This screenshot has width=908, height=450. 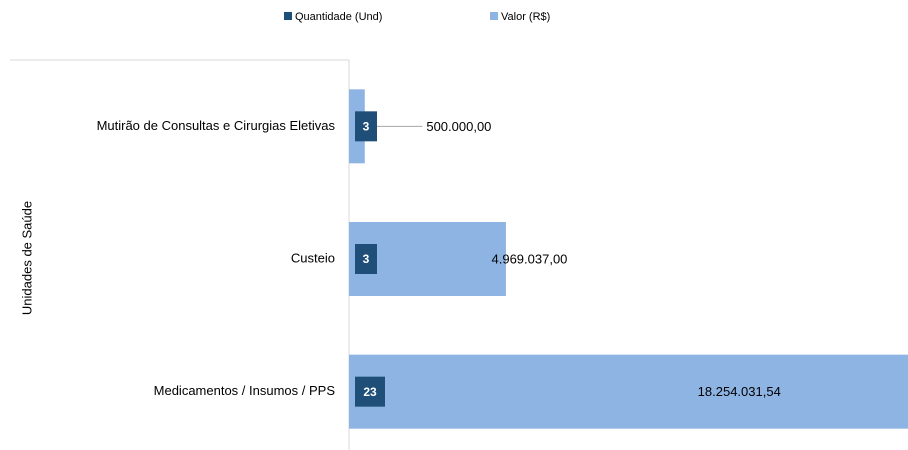 What do you see at coordinates (458, 126) in the screenshot?
I see `data-label: 500.000,00` at bounding box center [458, 126].